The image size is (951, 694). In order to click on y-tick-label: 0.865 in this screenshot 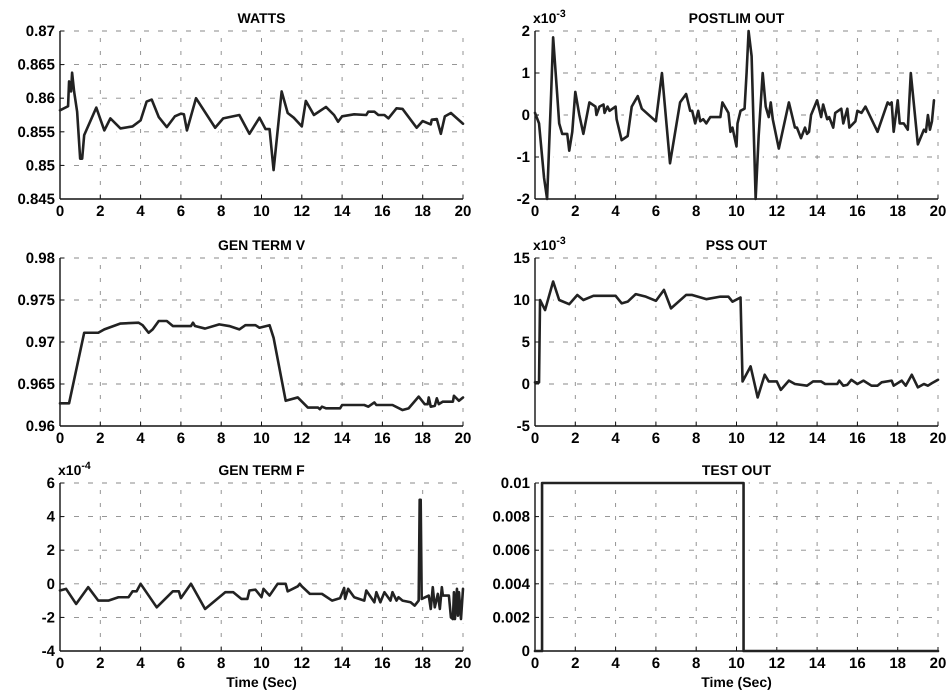, I will do `click(36, 65)`.